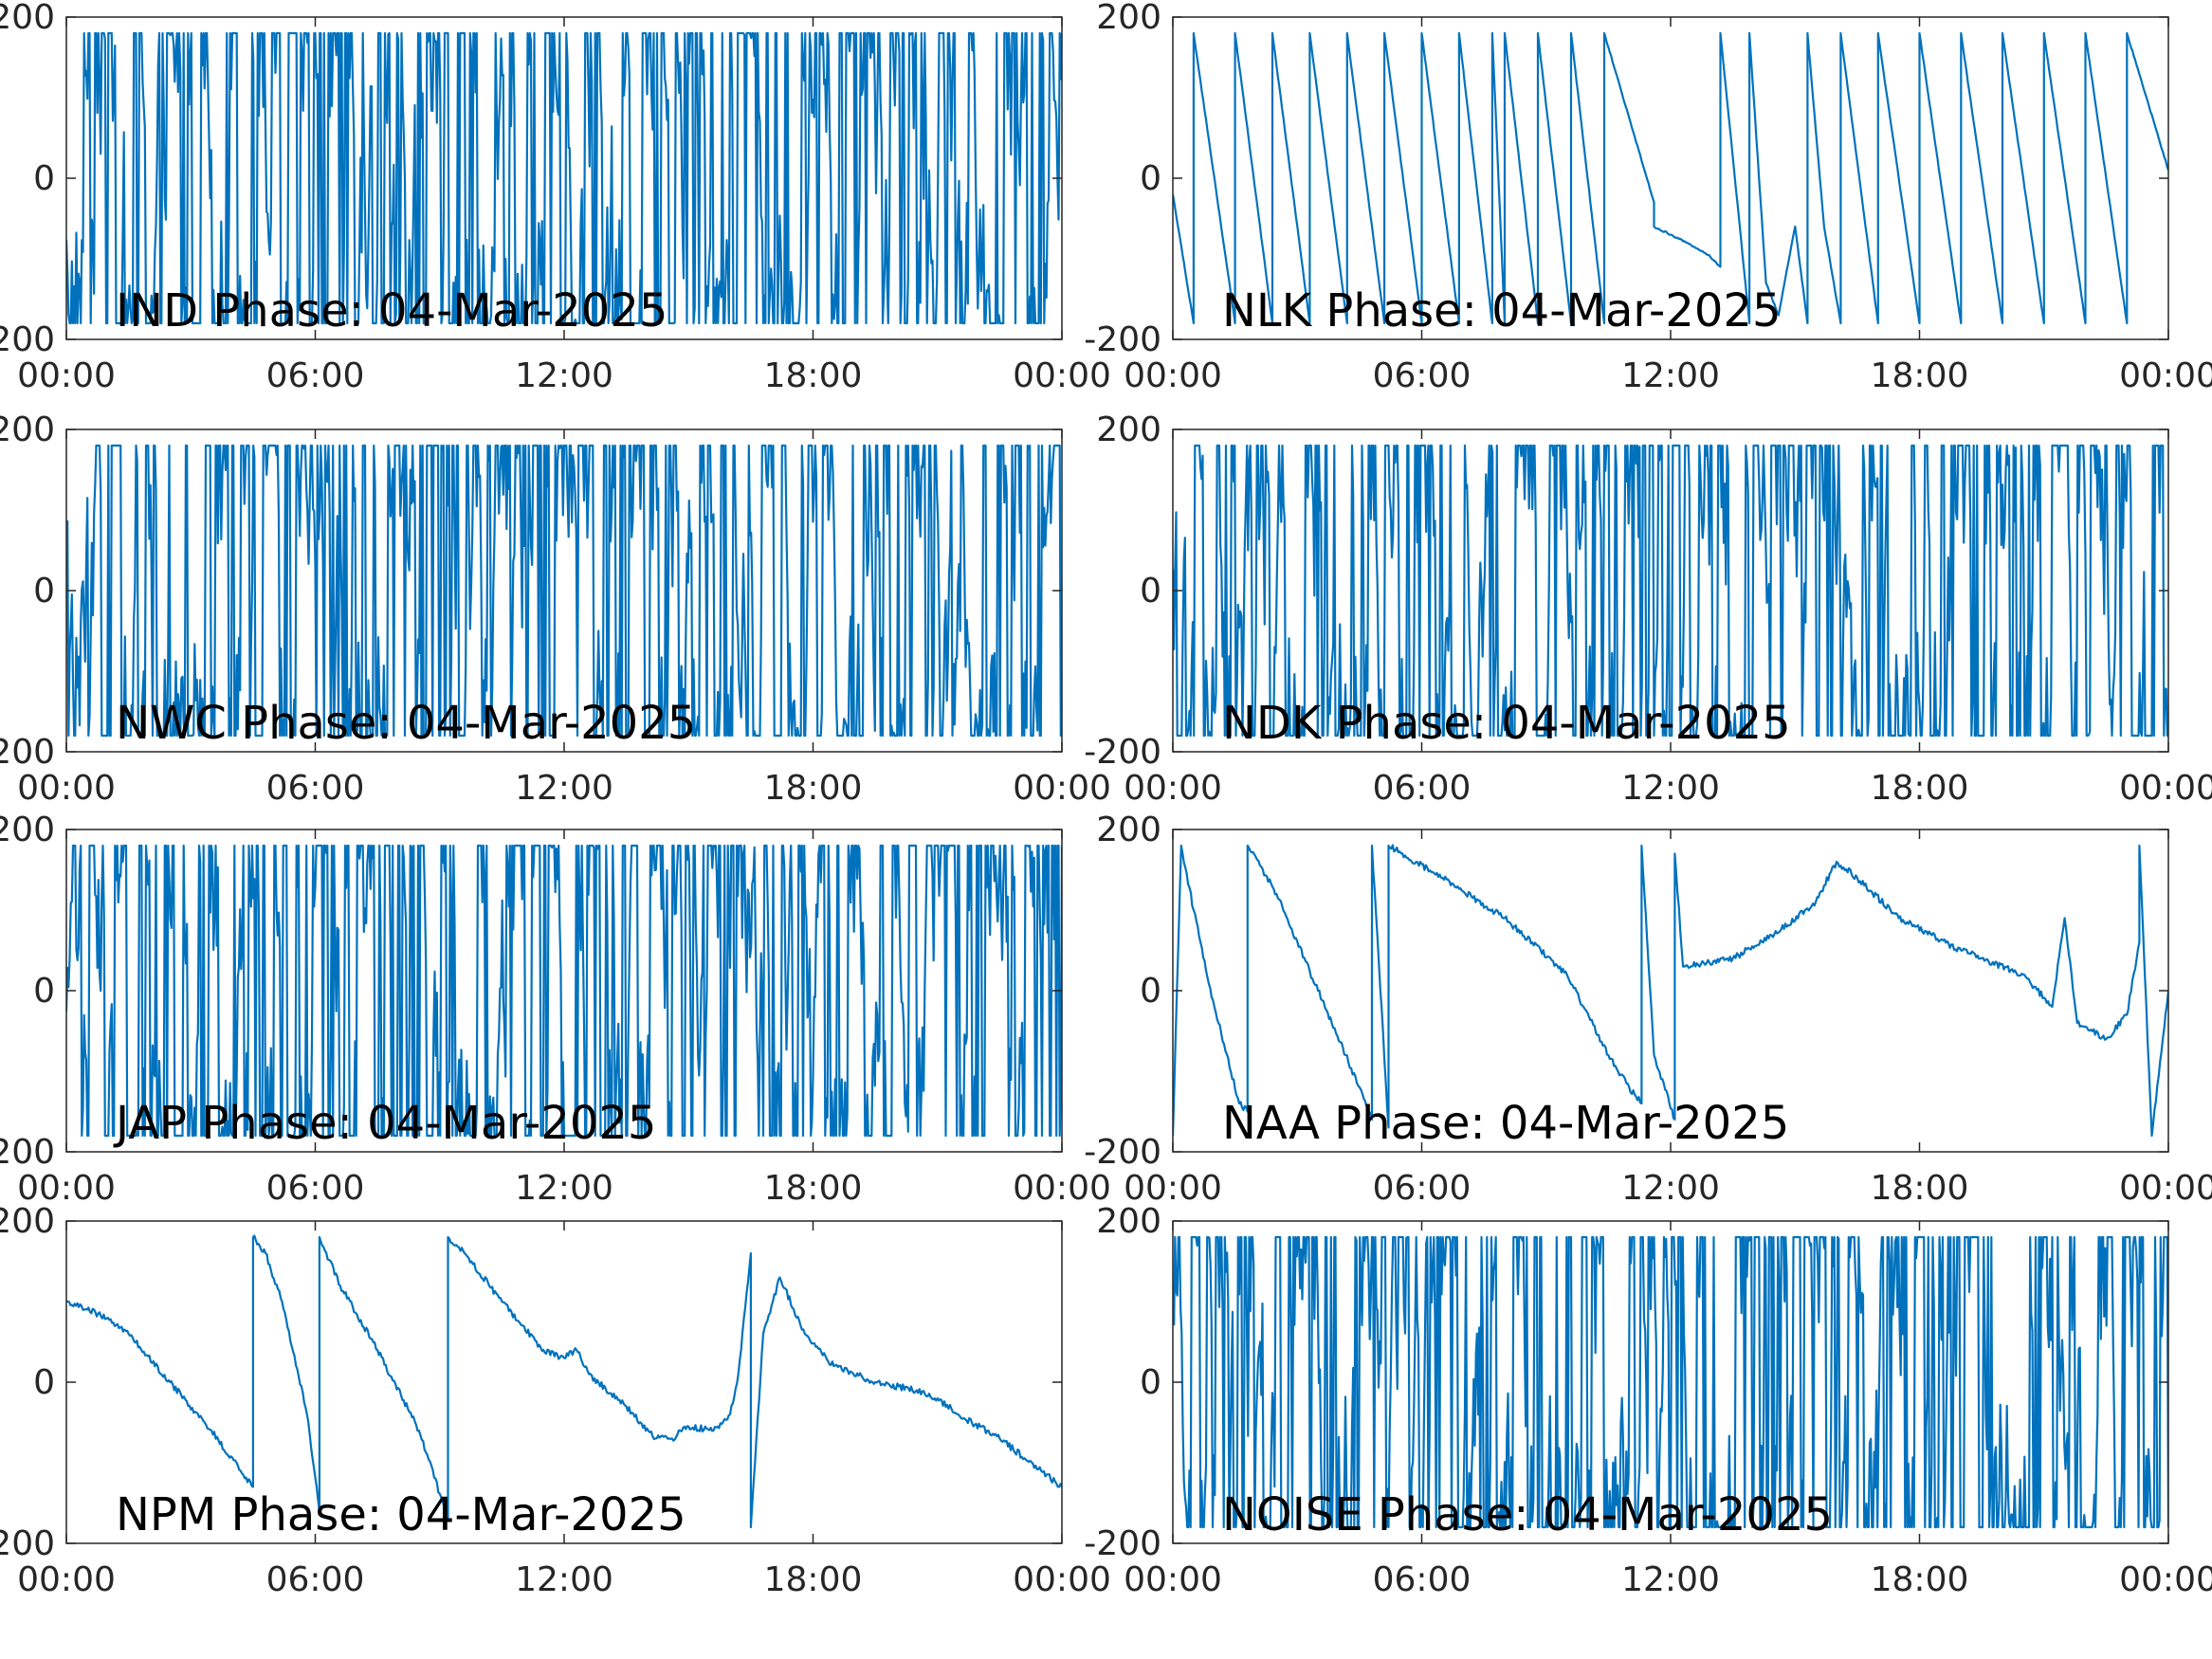  What do you see at coordinates (384, 1123) in the screenshot?
I see `panel-title: JAP Phase: 04-Mar-2025` at bounding box center [384, 1123].